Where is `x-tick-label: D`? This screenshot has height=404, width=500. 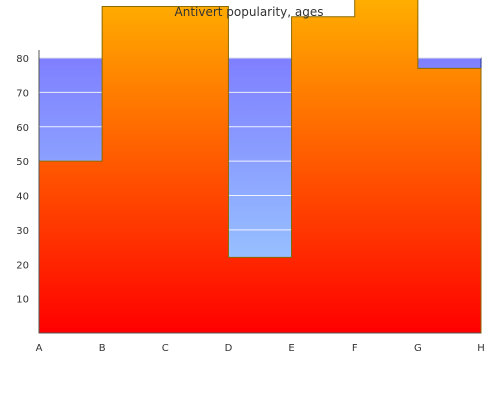
x-tick-label: D is located at coordinates (229, 348).